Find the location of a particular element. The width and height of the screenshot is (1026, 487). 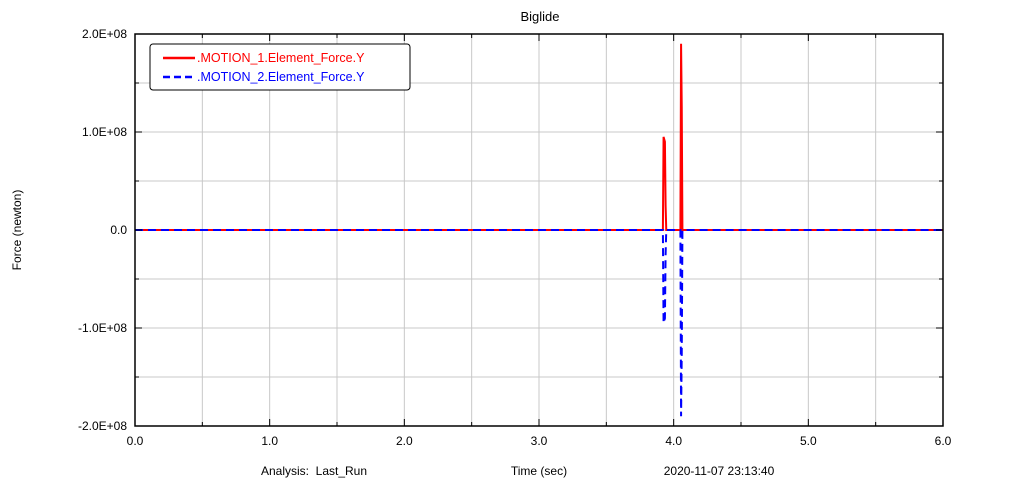

x-tick-label: 5.0 is located at coordinates (808, 441).